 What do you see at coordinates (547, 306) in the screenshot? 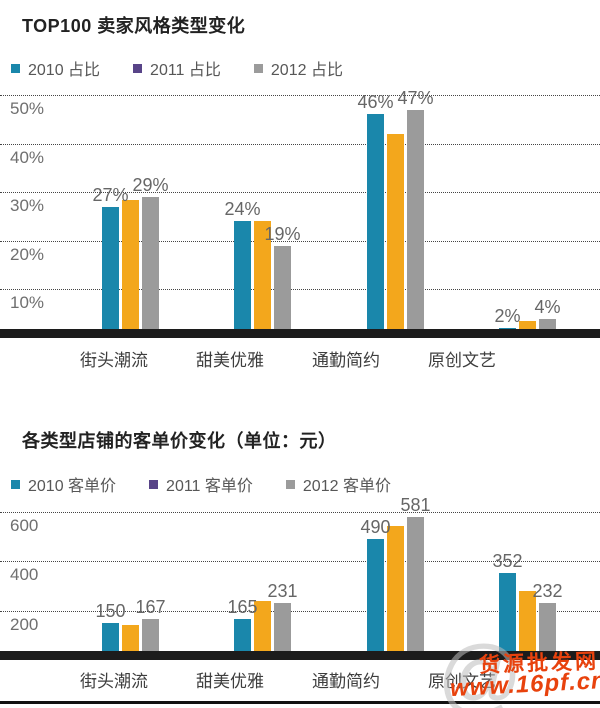
I see `bar-value-label: 4%` at bounding box center [547, 306].